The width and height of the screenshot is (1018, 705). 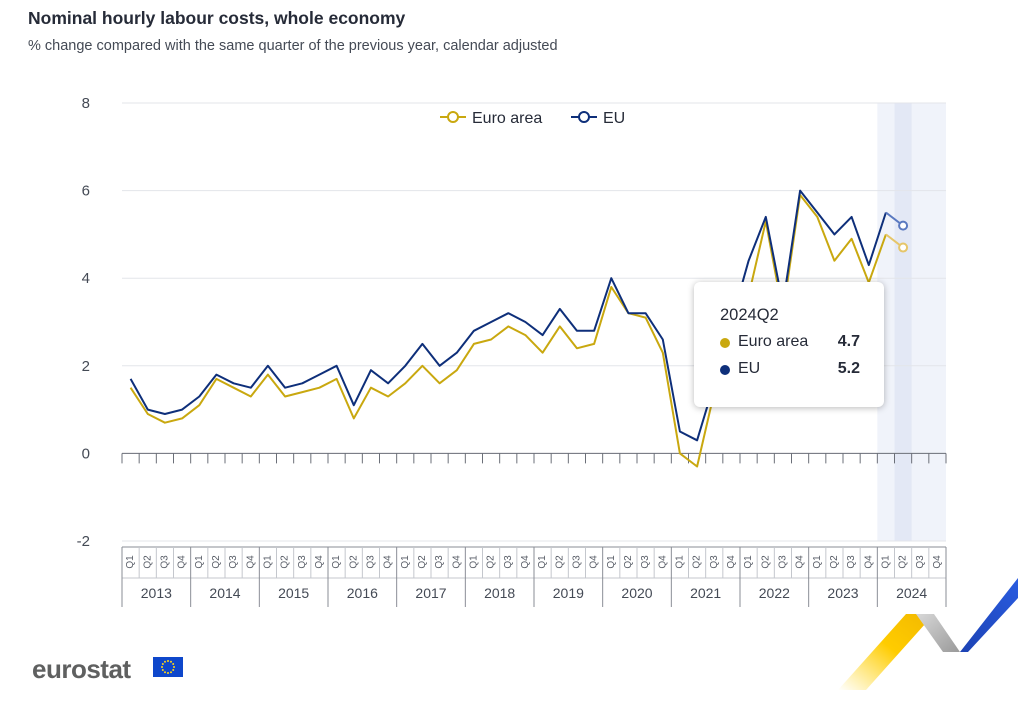 What do you see at coordinates (848, 341) in the screenshot?
I see `tooltip-series-value: 4.7` at bounding box center [848, 341].